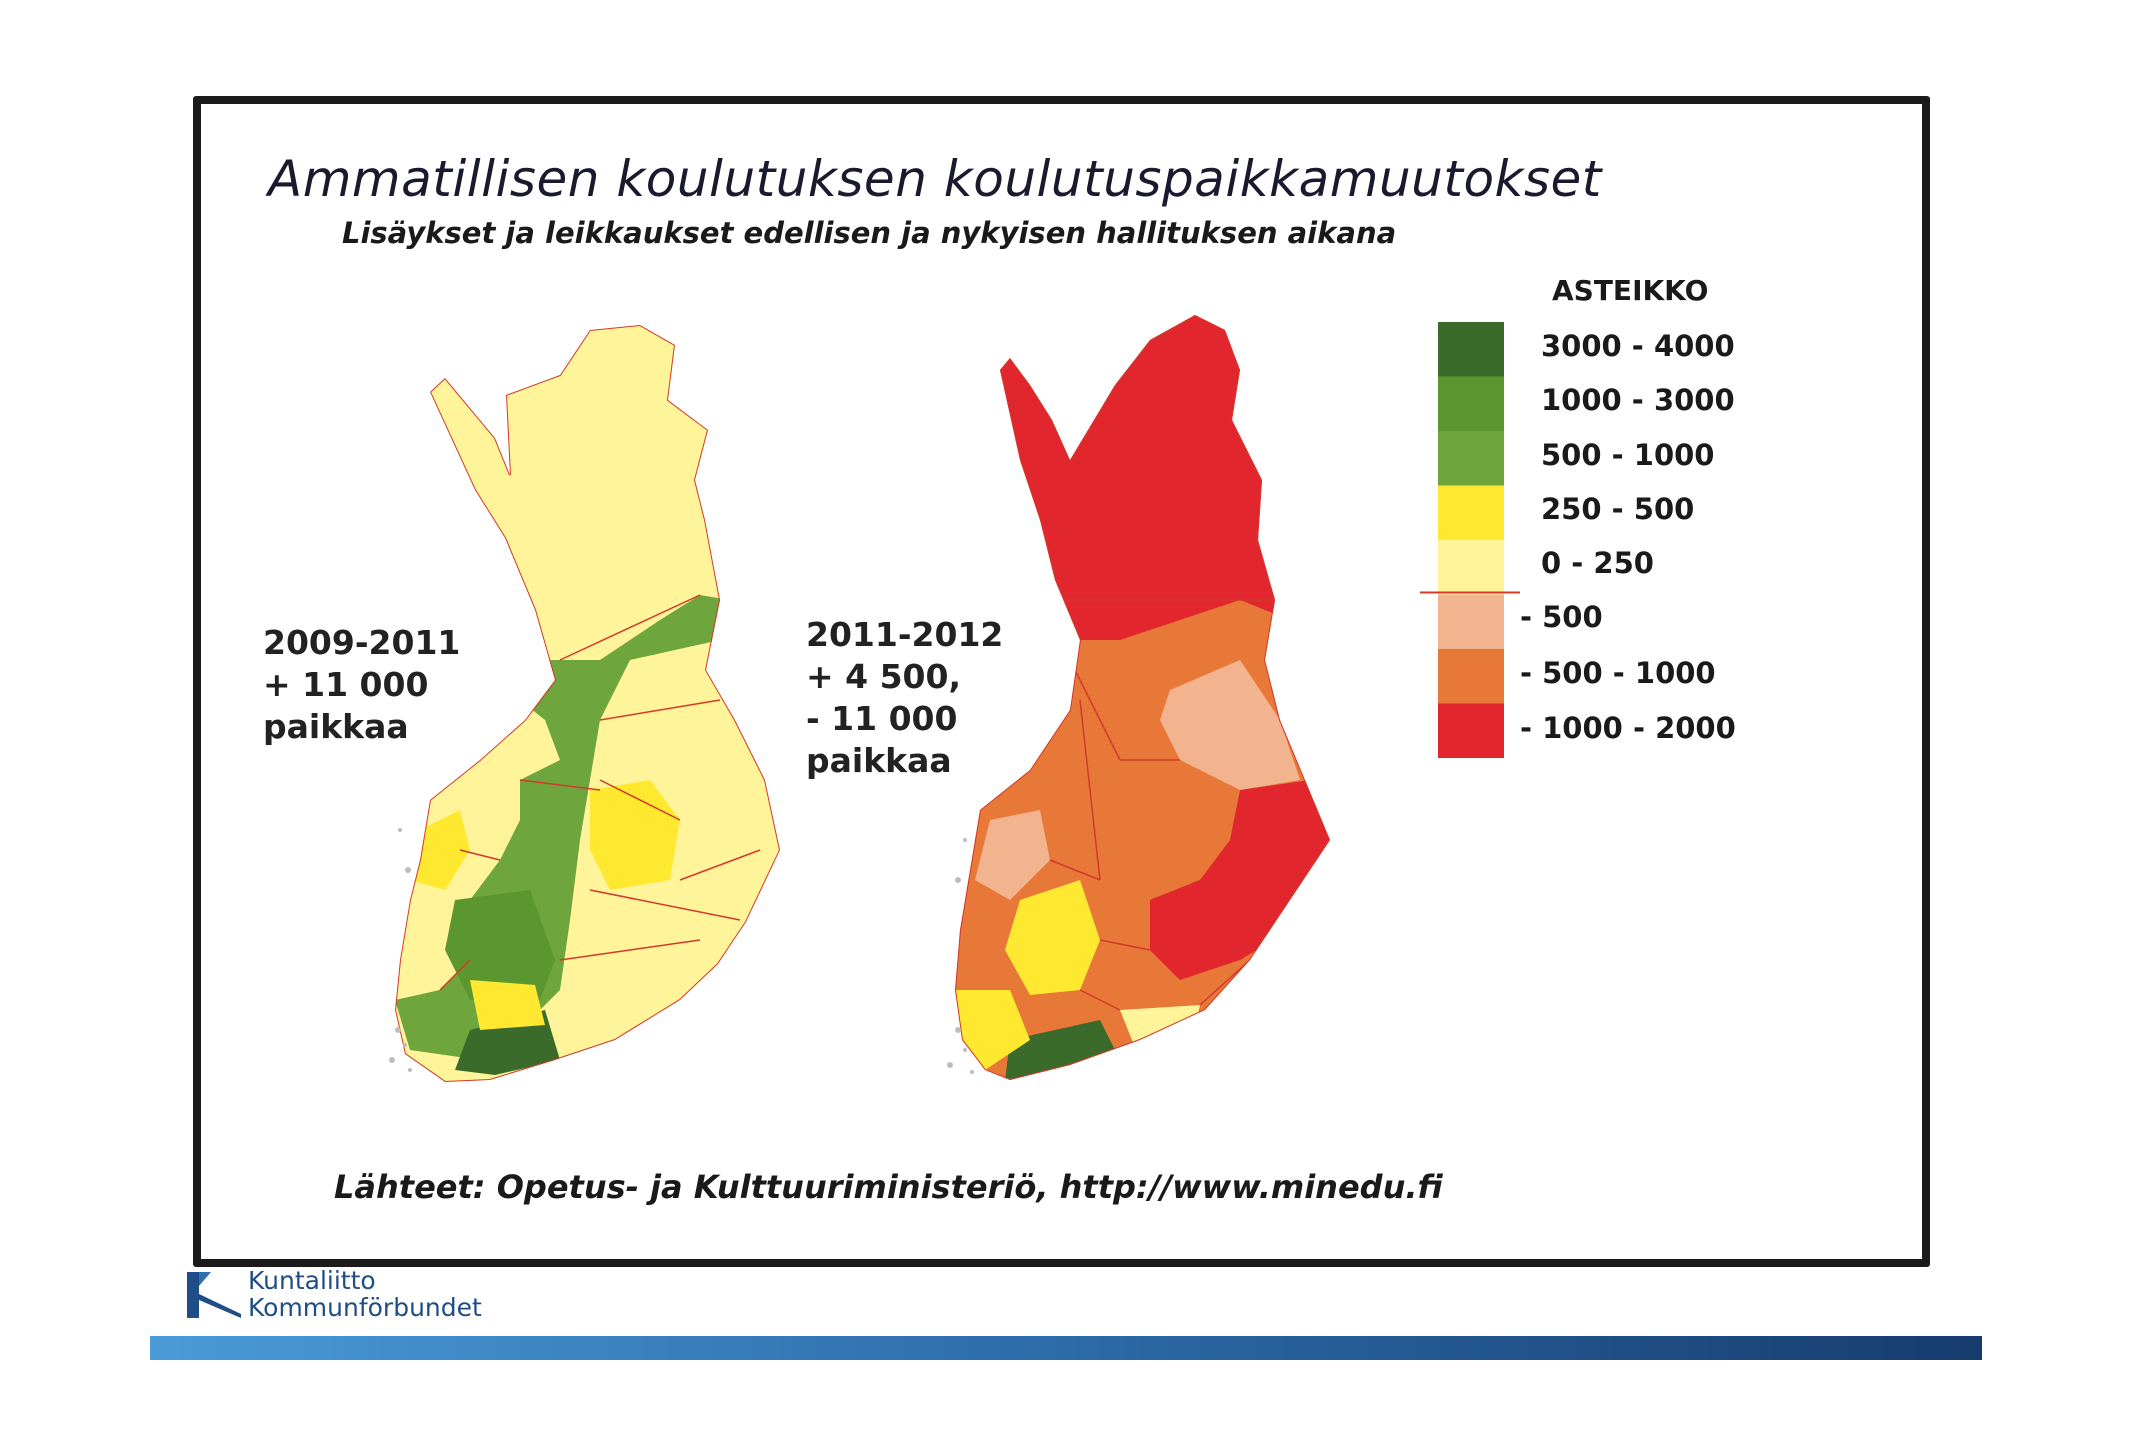 The image size is (2142, 1439). I want to click on legend-title: ASTEIKKO, so click(1630, 290).